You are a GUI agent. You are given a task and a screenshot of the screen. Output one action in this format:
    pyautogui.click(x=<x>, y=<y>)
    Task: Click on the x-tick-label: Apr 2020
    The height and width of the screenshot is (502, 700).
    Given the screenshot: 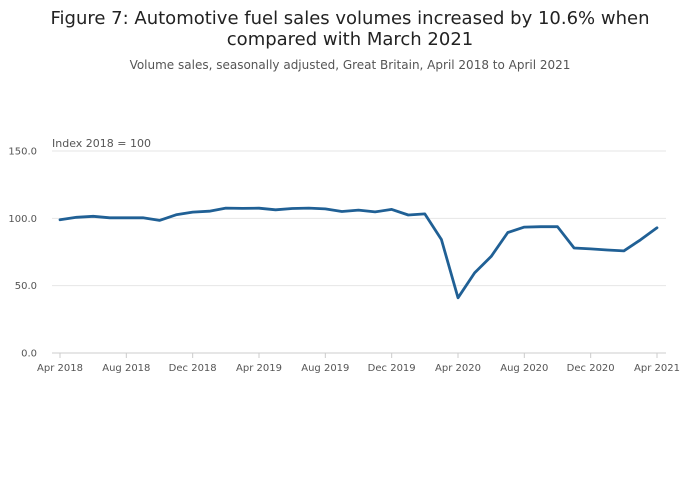 What is the action you would take?
    pyautogui.click(x=458, y=368)
    